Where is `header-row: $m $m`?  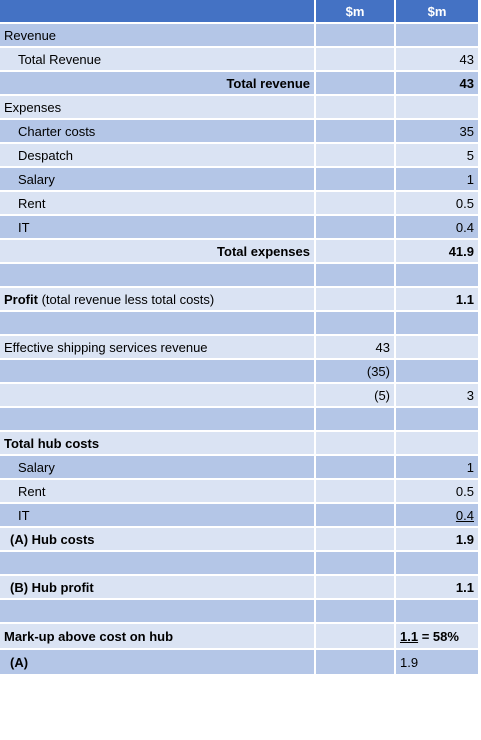 header-row: $m $m is located at coordinates (239, 11).